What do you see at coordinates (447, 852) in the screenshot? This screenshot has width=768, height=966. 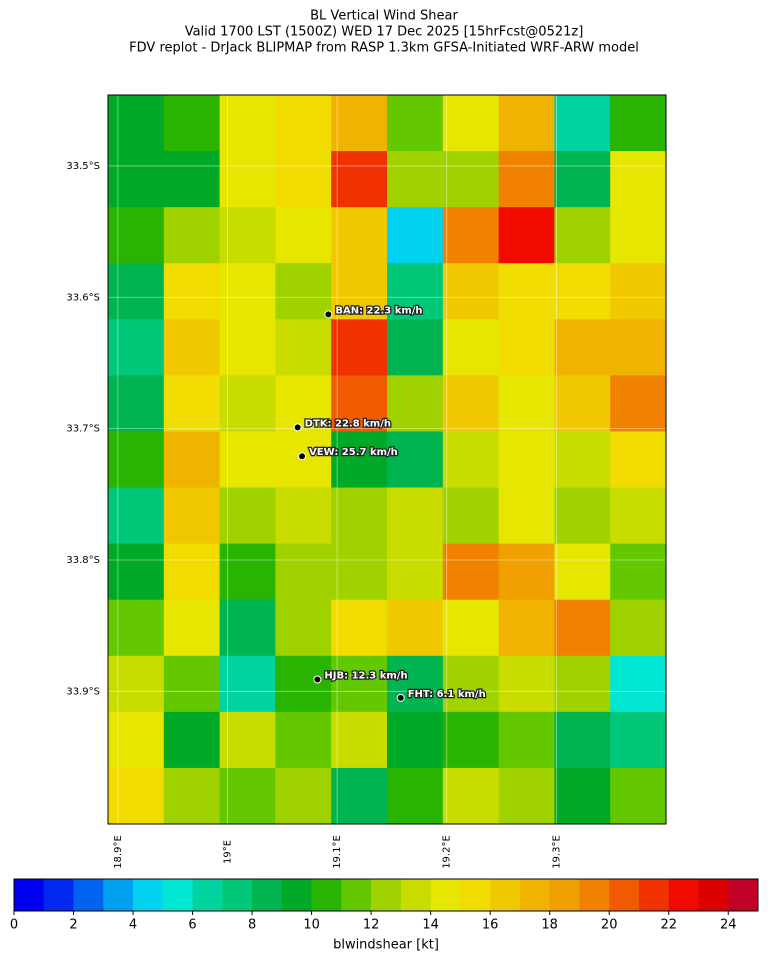 I see `x-tick-label: 19.2°E` at bounding box center [447, 852].